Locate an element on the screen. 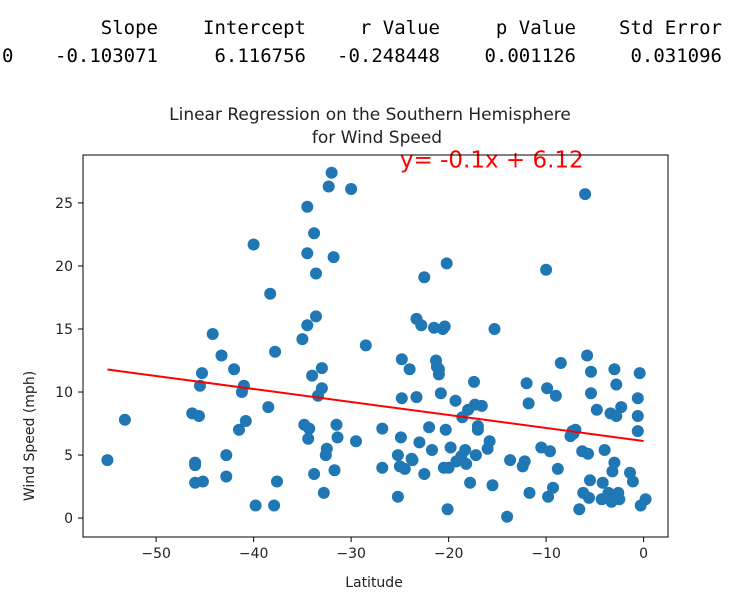 The height and width of the screenshot is (610, 743). y-tick-label: 20 is located at coordinates (64, 267).